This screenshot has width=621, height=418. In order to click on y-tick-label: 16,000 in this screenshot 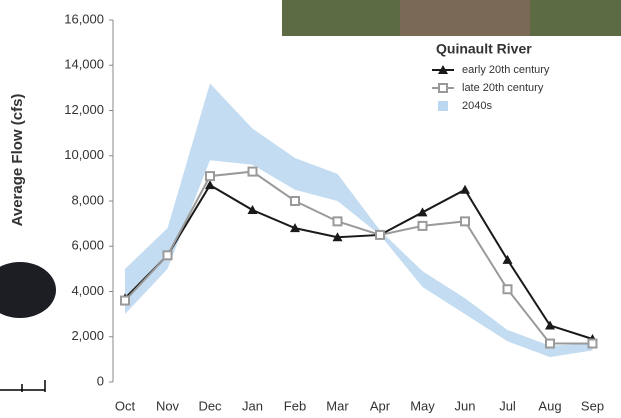, I will do `click(84, 18)`.